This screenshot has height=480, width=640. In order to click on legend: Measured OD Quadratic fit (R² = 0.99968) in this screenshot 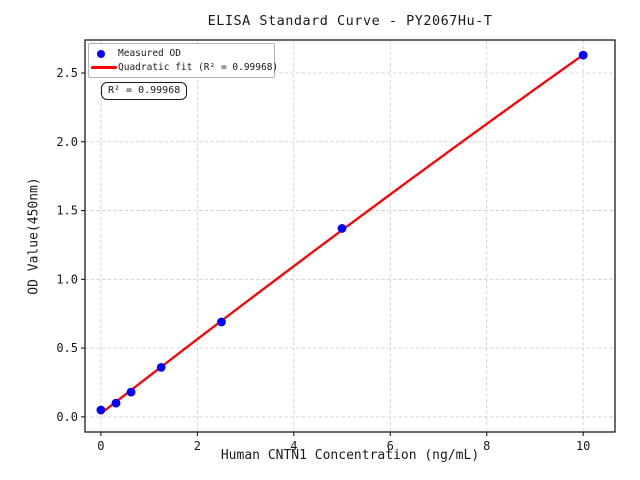, I will do `click(183, 60)`.